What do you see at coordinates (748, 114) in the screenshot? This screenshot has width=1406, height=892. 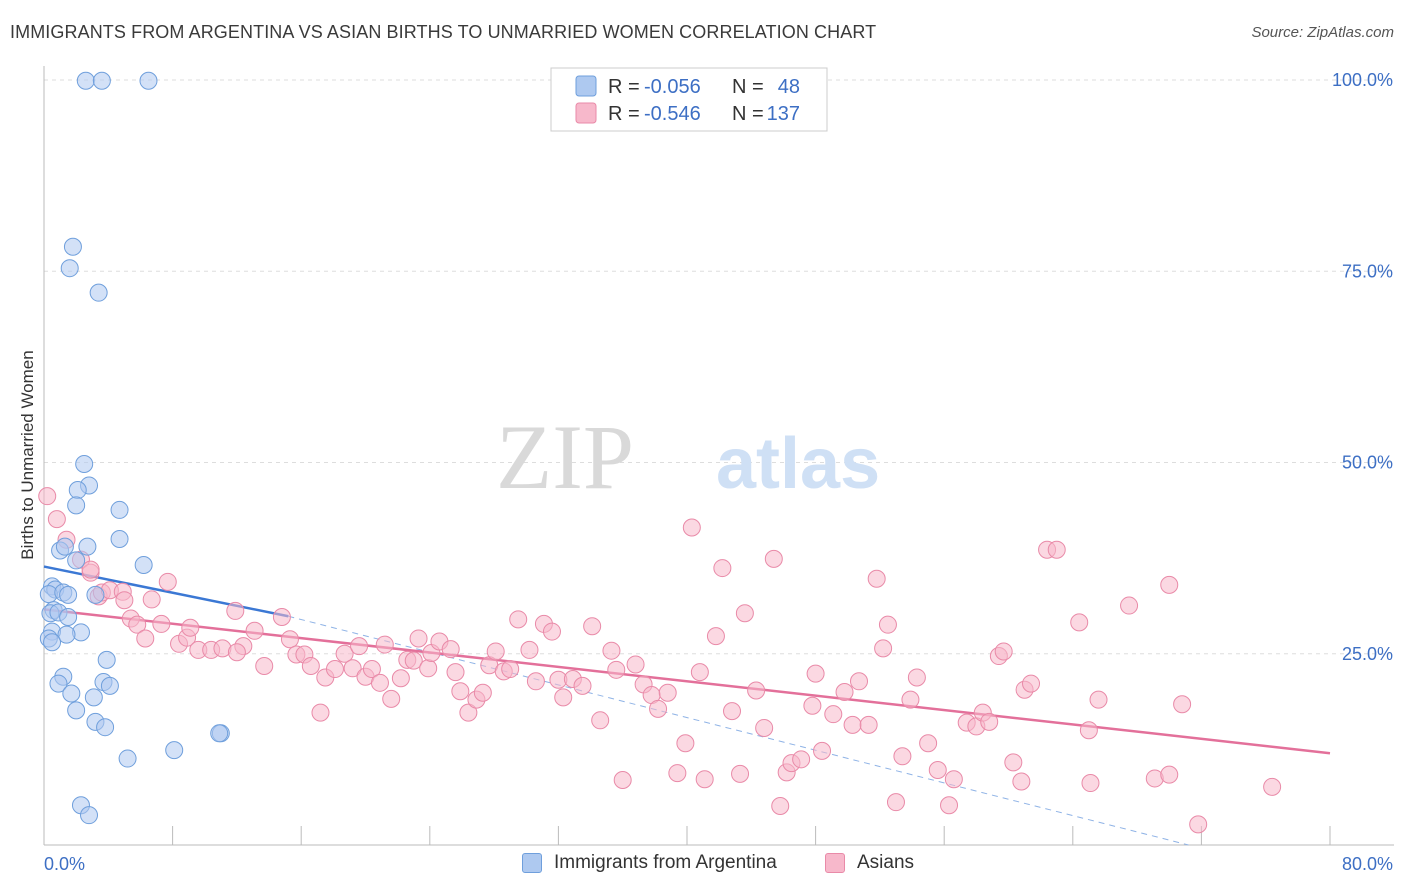 I see `legend-n-label-2: N =` at bounding box center [748, 114].